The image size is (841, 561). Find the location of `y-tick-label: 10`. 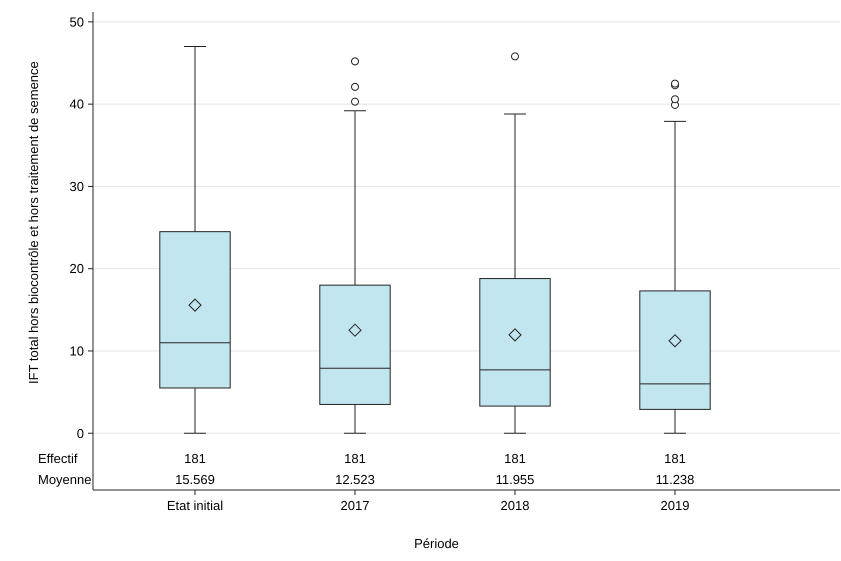

y-tick-label: 10 is located at coordinates (77, 351).